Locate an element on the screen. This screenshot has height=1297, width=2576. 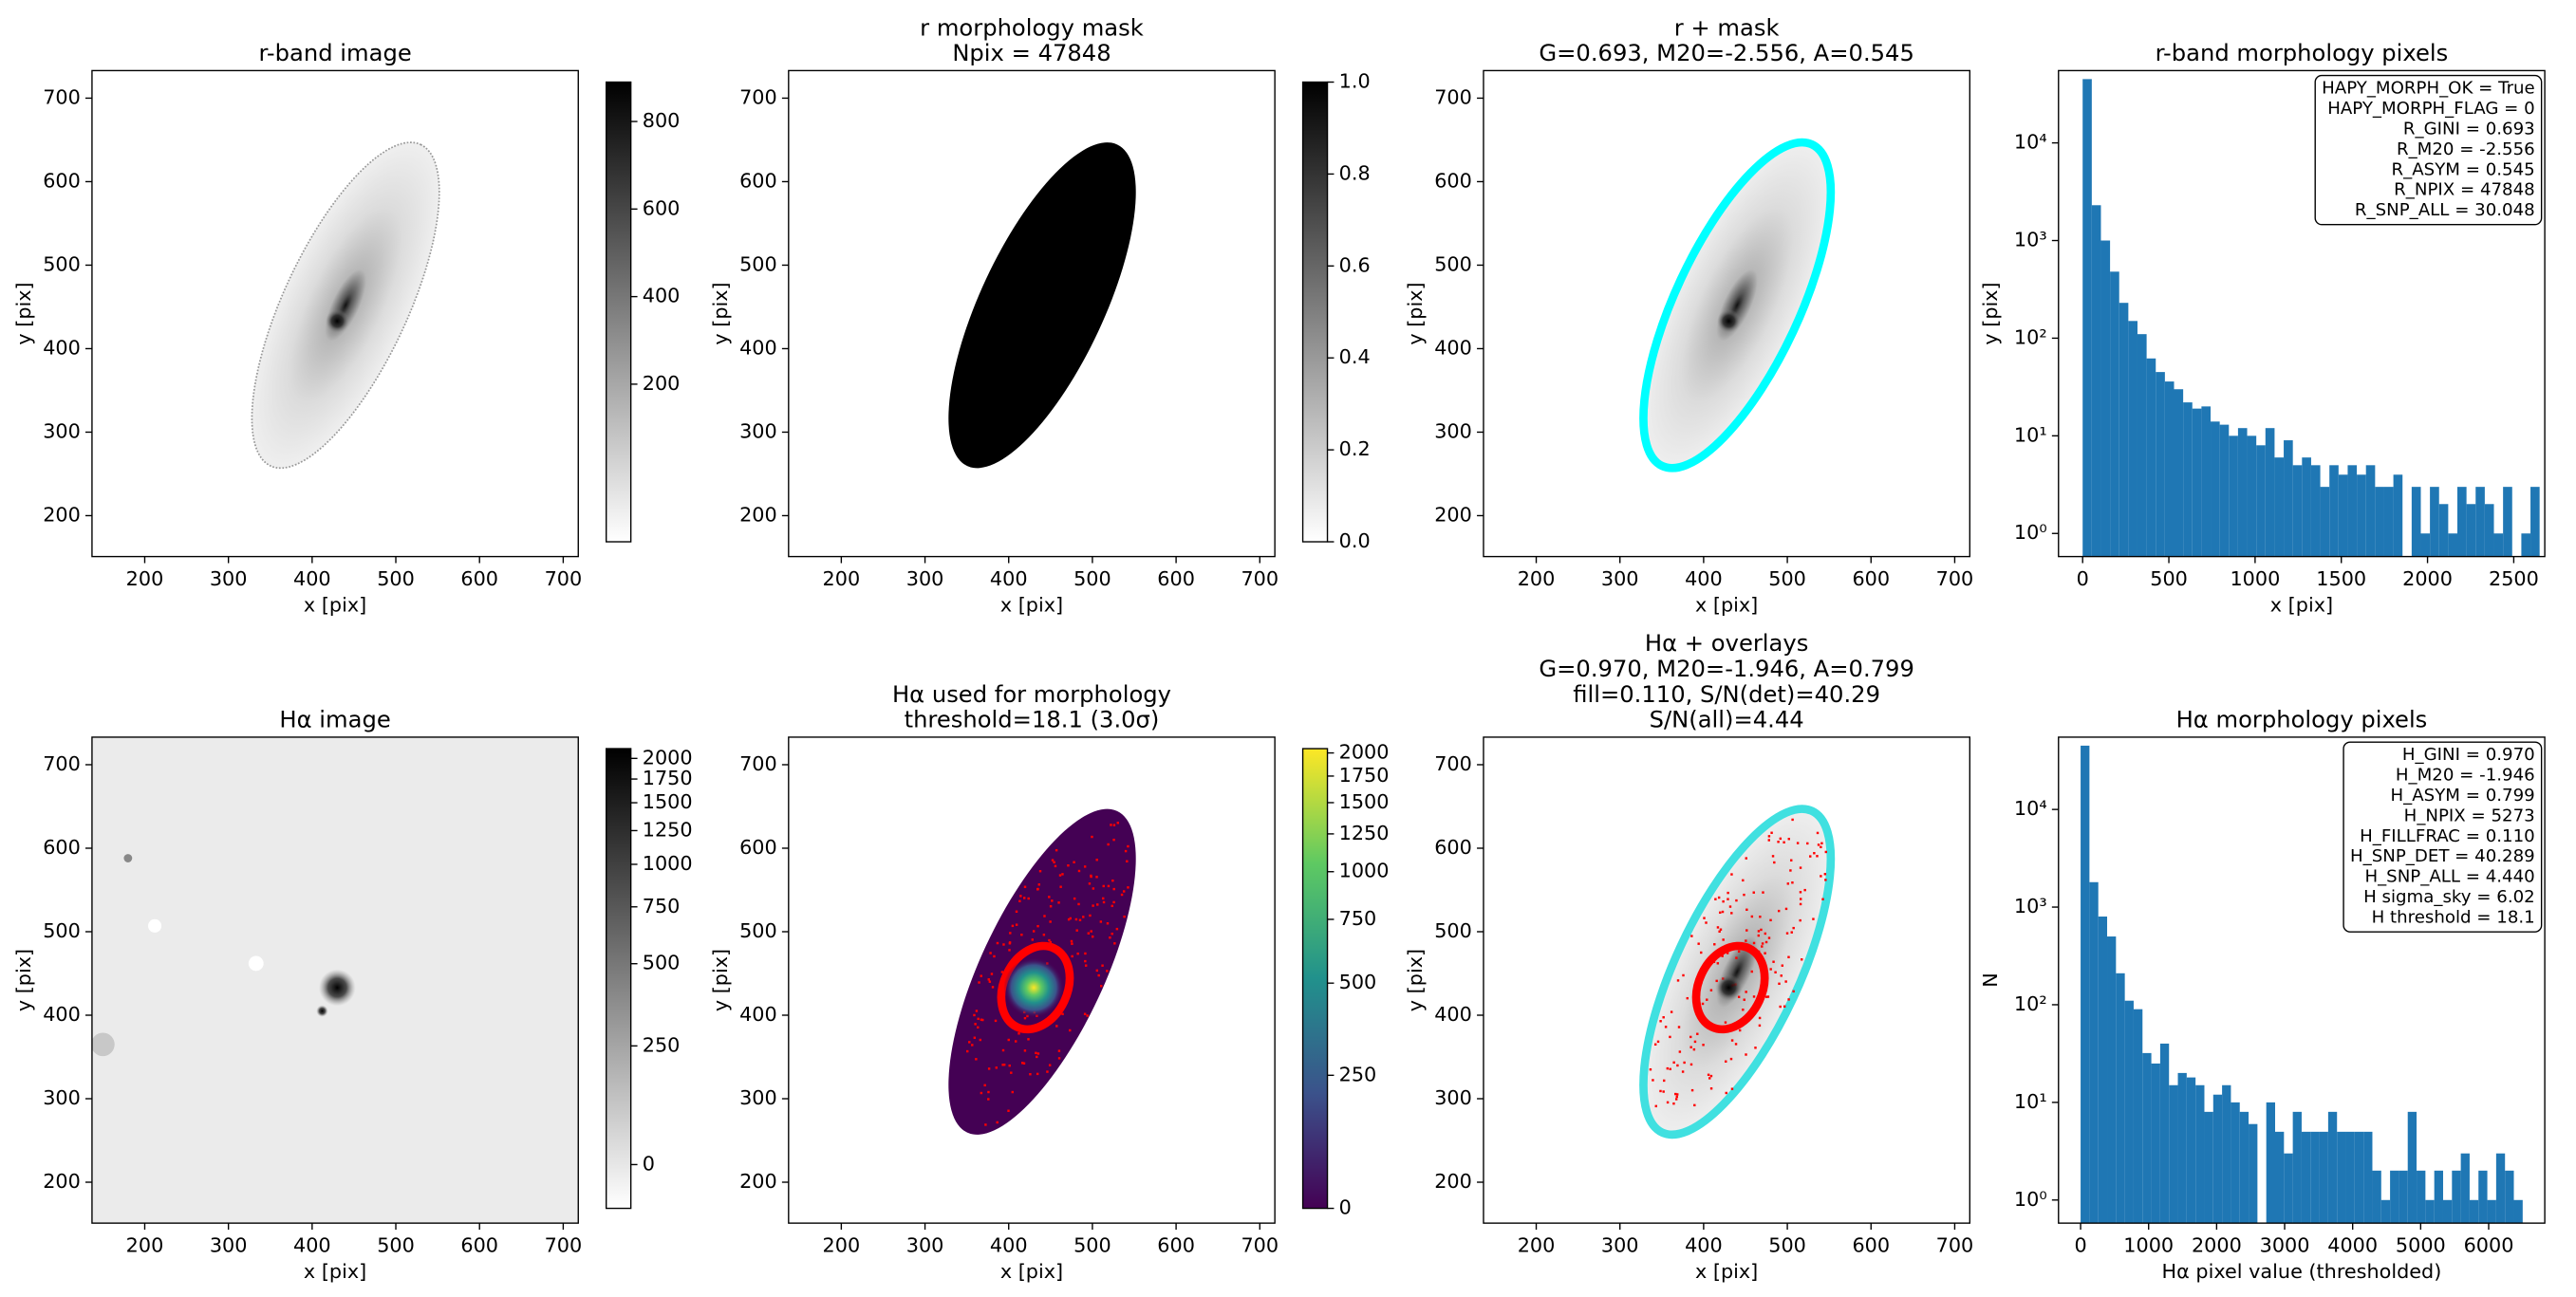
colorbar-tick-label: 400 is located at coordinates (662, 296).